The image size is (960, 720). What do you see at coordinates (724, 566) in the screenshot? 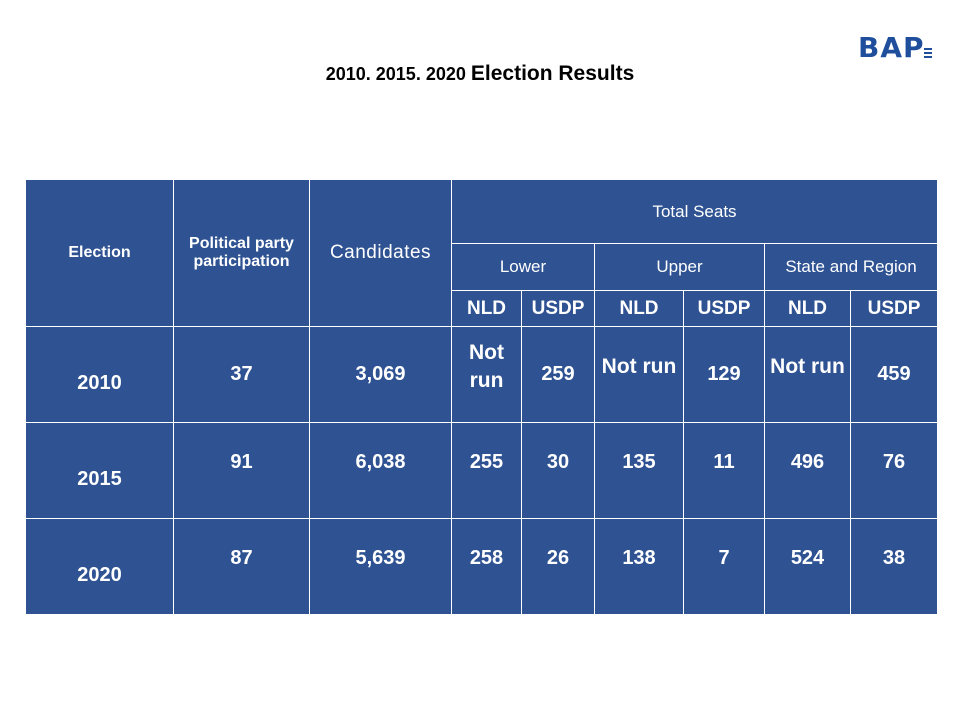
I see `cell-upper-usdp: 7` at bounding box center [724, 566].